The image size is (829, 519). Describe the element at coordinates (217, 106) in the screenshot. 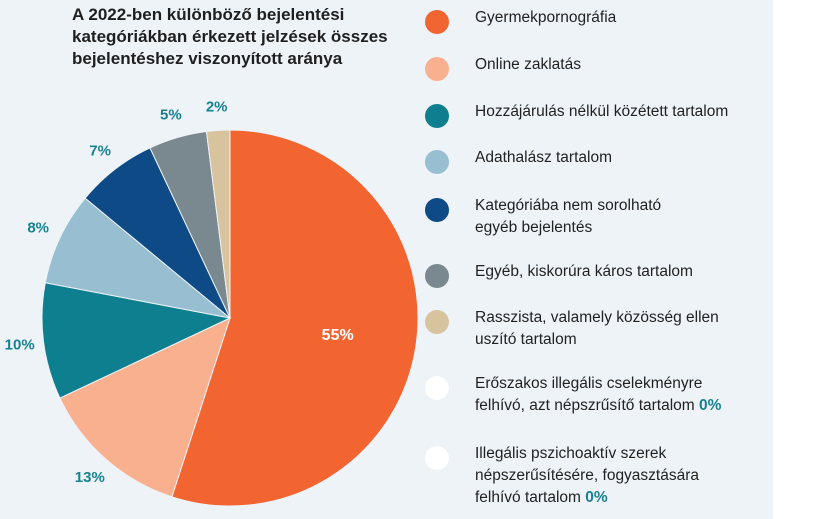

I see `slice-label-7: 2%` at that location.